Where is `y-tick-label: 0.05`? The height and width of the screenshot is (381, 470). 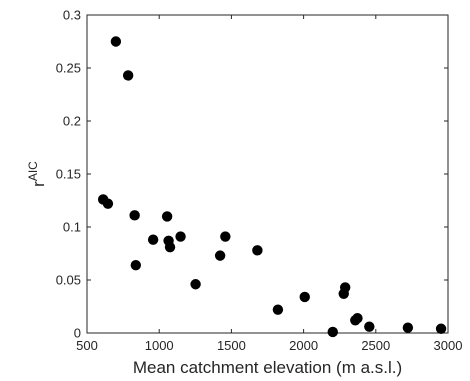
y-tick-label: 0.05 is located at coordinates (68, 280).